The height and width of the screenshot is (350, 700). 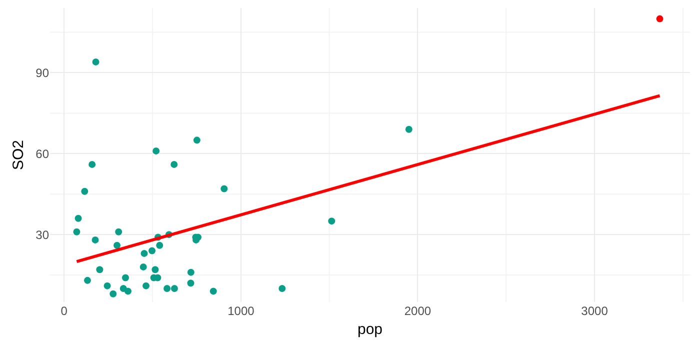 I want to click on x-axis-title: pop, so click(x=370, y=329).